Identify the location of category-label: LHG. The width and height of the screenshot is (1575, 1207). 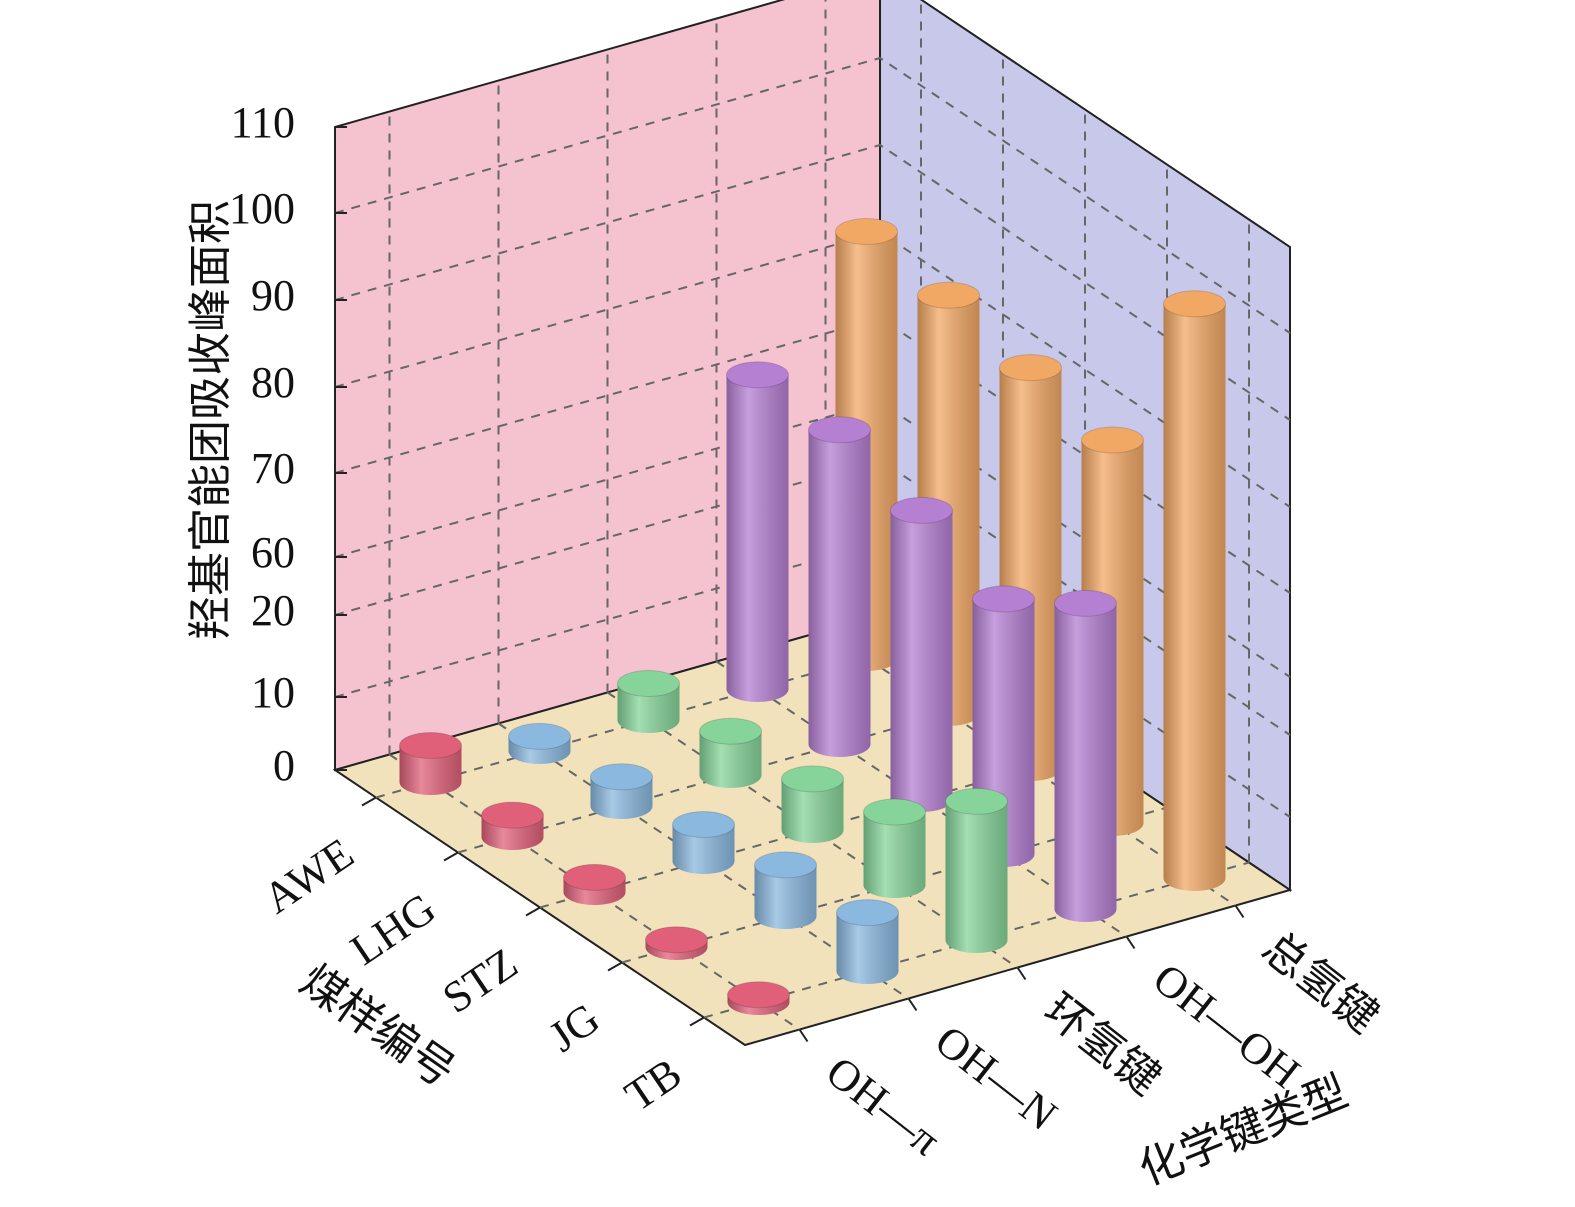
(393, 929).